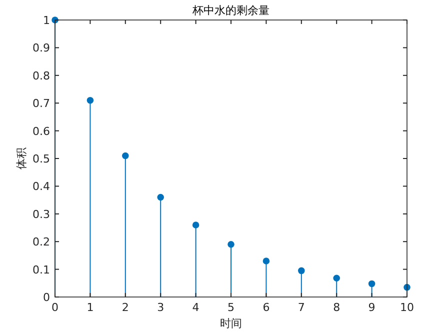 The height and width of the screenshot is (335, 438). Describe the element at coordinates (336, 307) in the screenshot. I see `x-tick-label: 8` at that location.